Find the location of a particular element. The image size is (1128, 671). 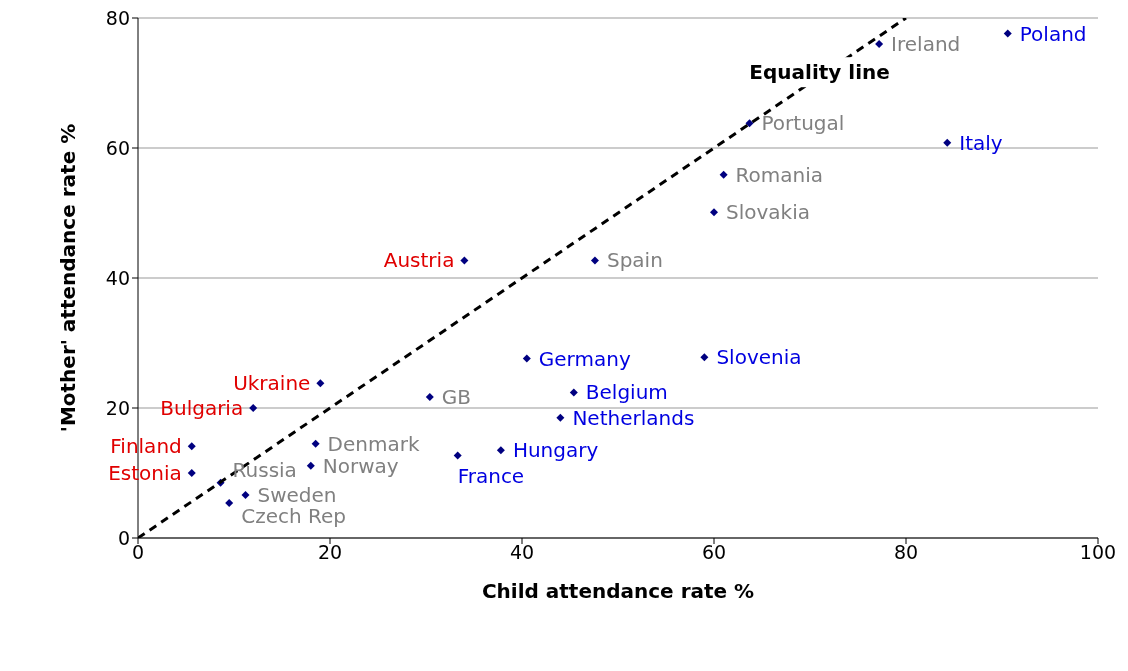

y-tick-label: 40 is located at coordinates (117, 277).